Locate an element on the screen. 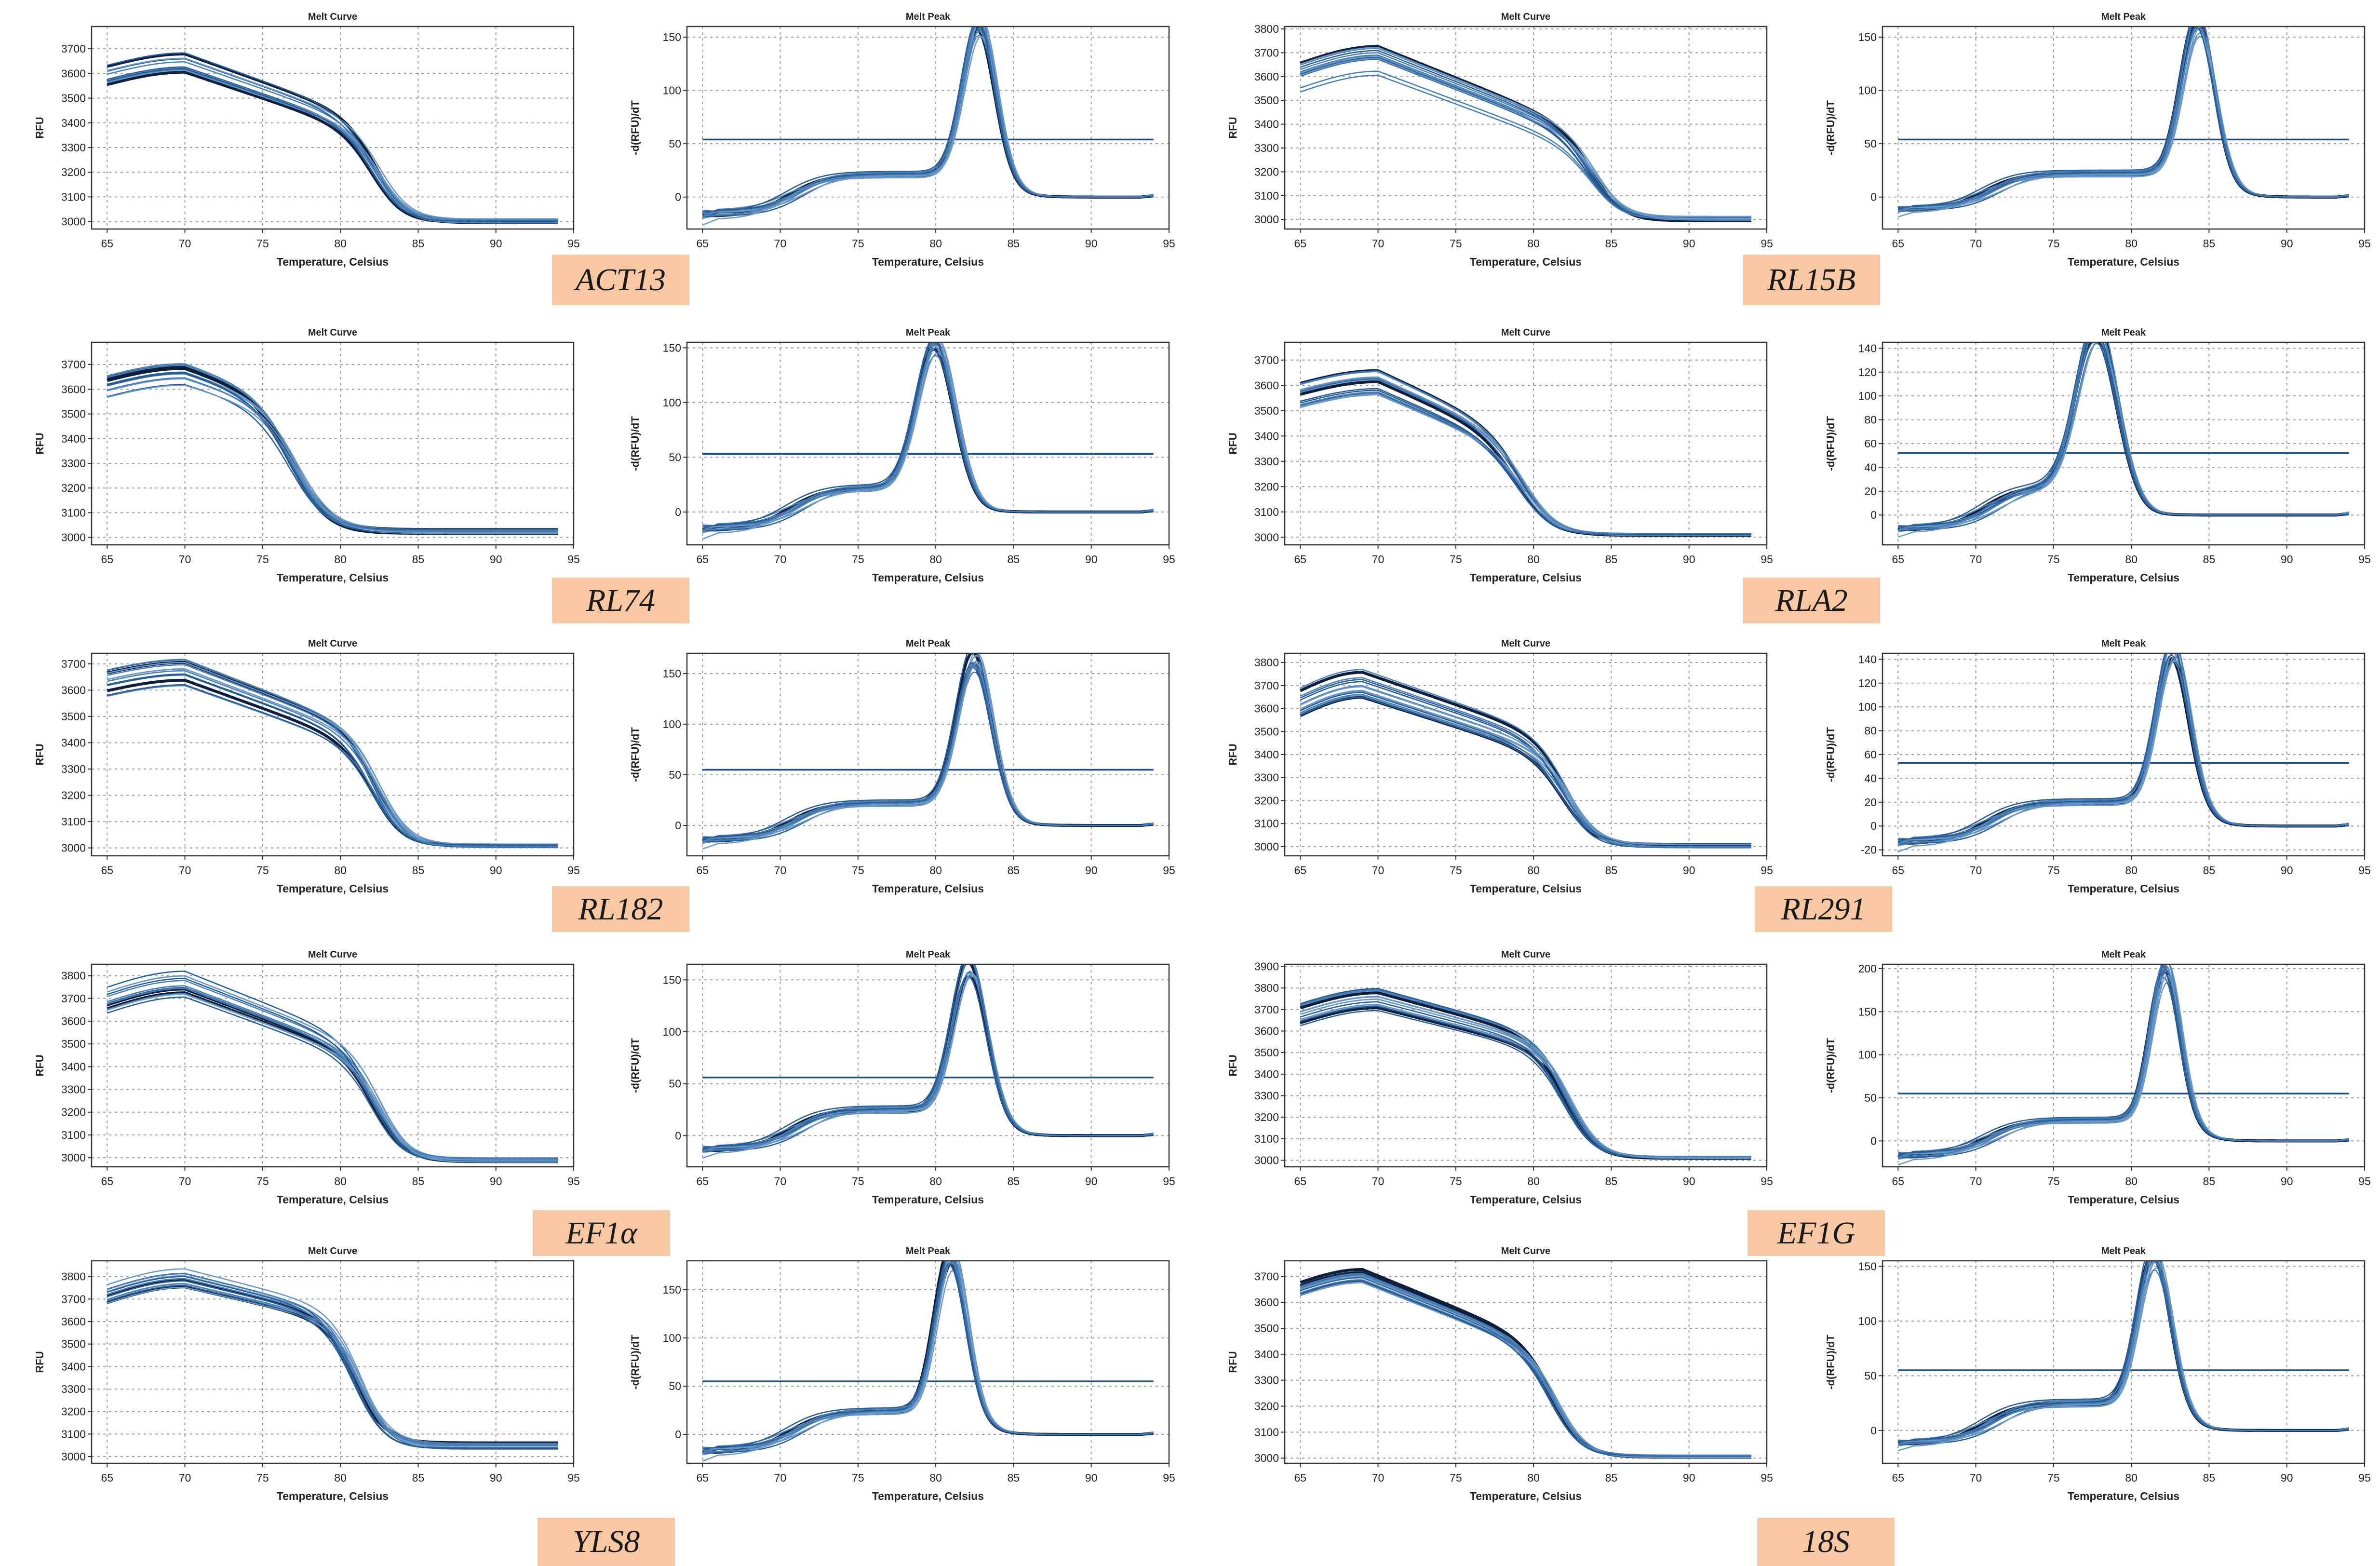 The height and width of the screenshot is (1566, 2380). gene-label: ACT13 is located at coordinates (620, 280).